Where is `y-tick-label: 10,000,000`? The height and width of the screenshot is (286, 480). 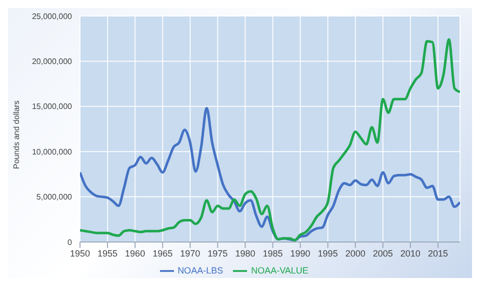
y-tick-label: 10,000,000 is located at coordinates (52, 151).